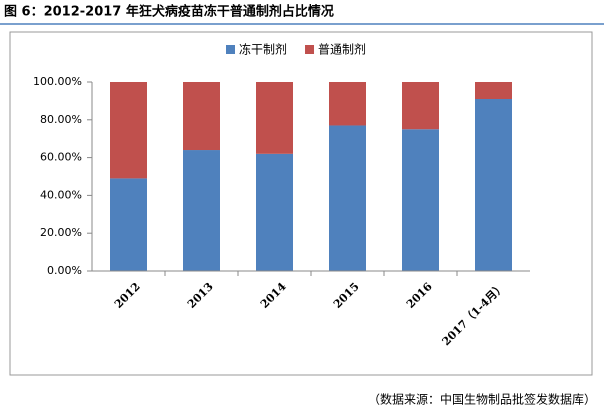 Image resolution: width=604 pixels, height=417 pixels. What do you see at coordinates (482, 399) in the screenshot?
I see `source-note: （数据来源：中国生物制品批签发数据库）` at bounding box center [482, 399].